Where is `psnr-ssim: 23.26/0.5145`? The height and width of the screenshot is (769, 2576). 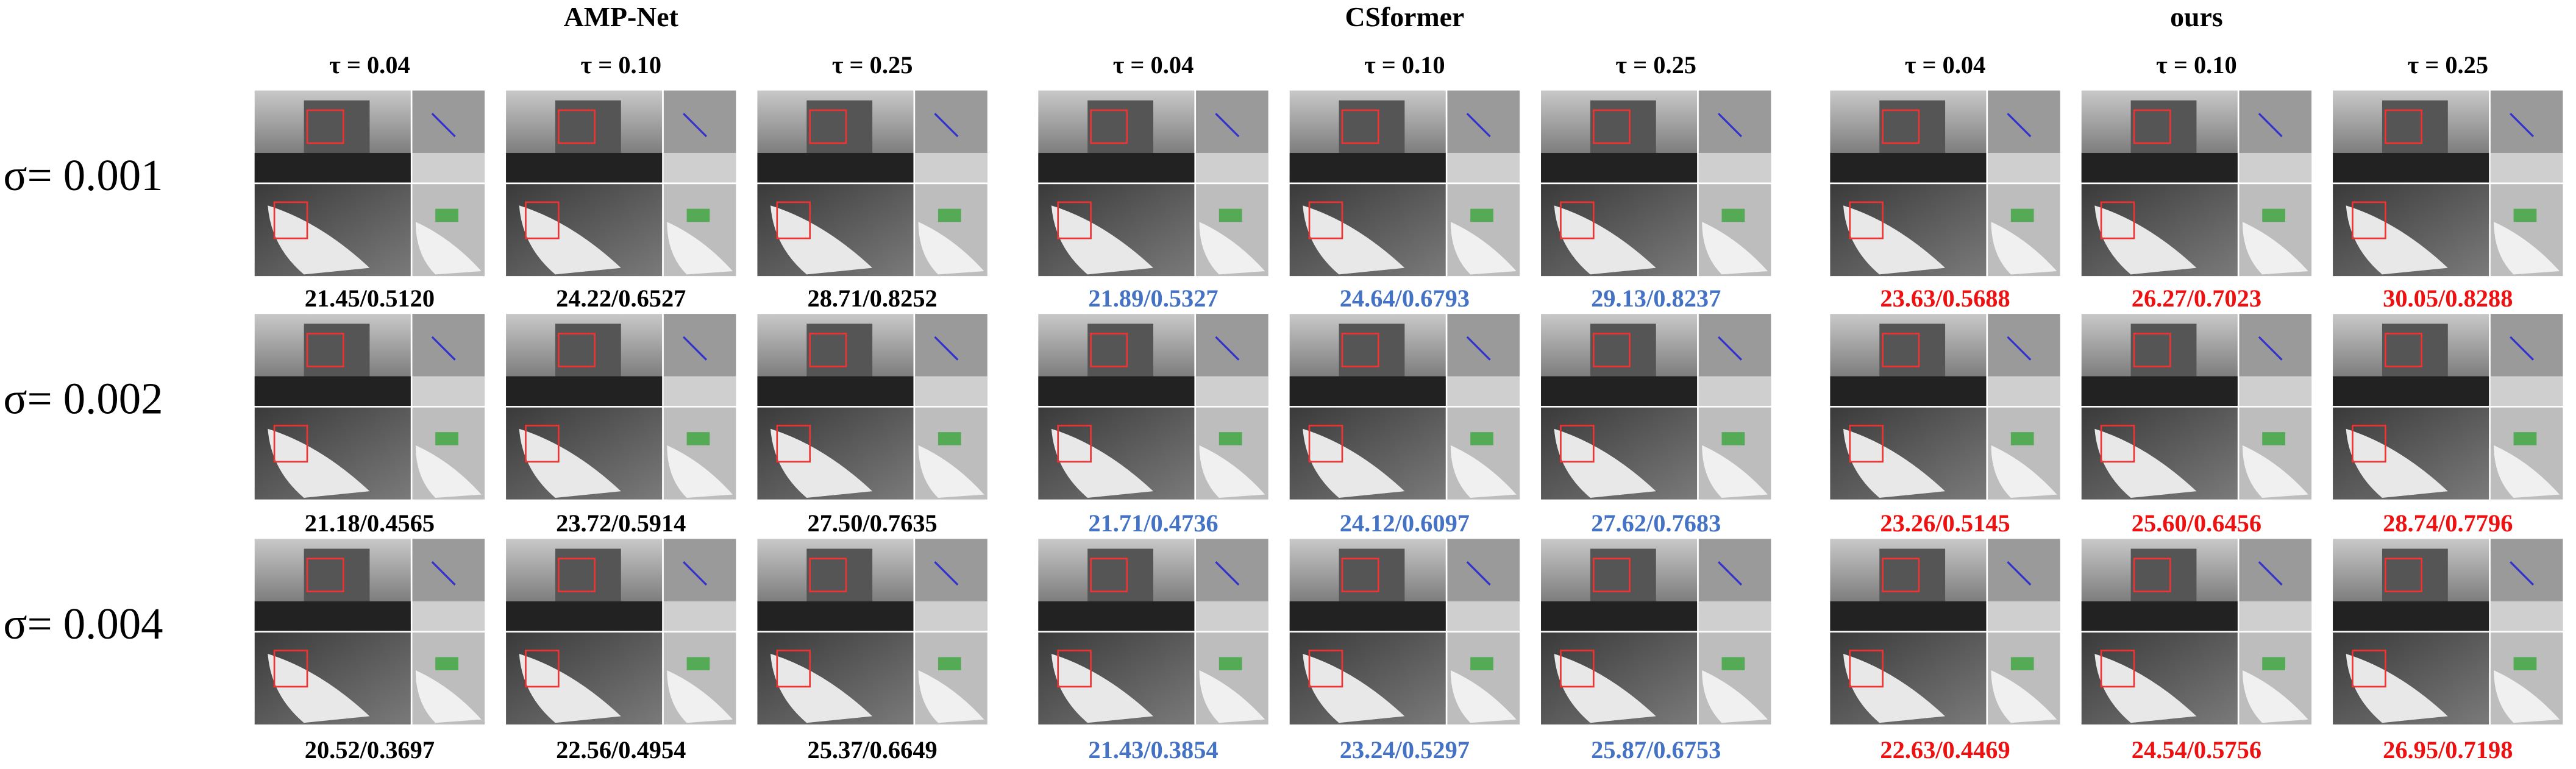
psnr-ssim: 23.26/0.5145 is located at coordinates (1945, 523).